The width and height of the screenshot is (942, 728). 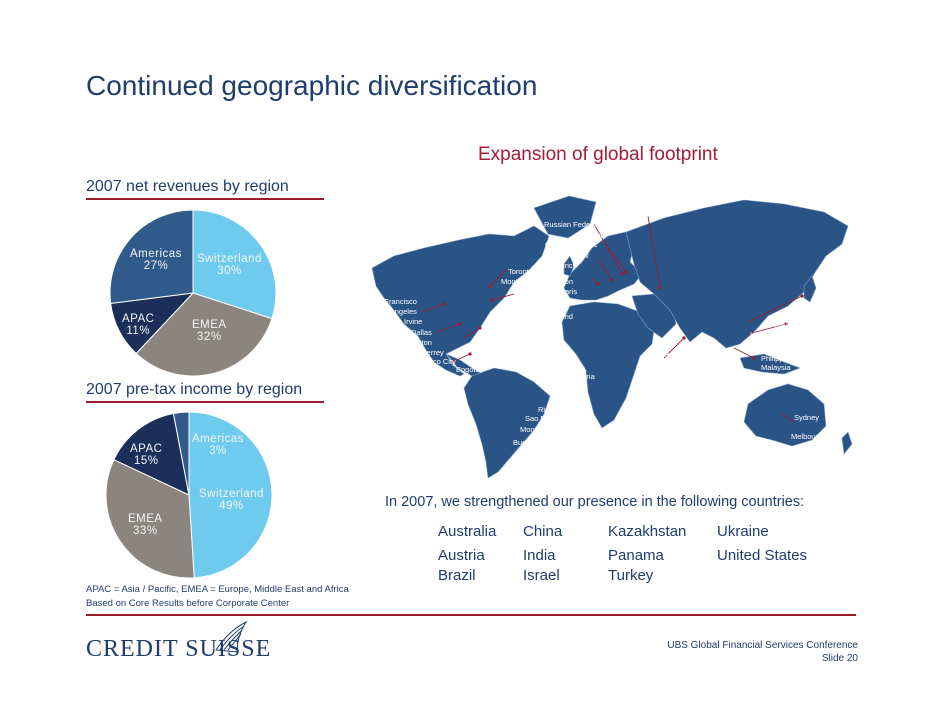 I want to click on australia-shape, so click(x=785, y=415).